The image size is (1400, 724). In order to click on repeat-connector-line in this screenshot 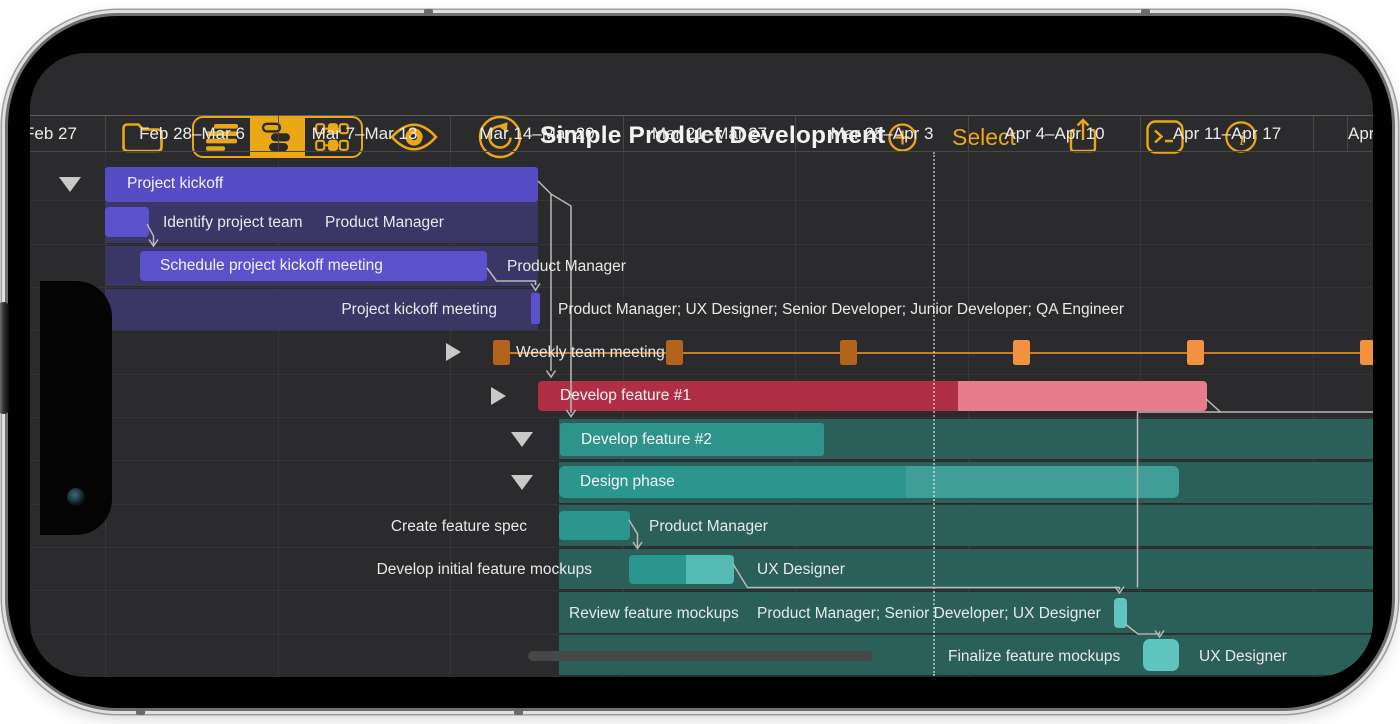, I will do `click(937, 352)`.